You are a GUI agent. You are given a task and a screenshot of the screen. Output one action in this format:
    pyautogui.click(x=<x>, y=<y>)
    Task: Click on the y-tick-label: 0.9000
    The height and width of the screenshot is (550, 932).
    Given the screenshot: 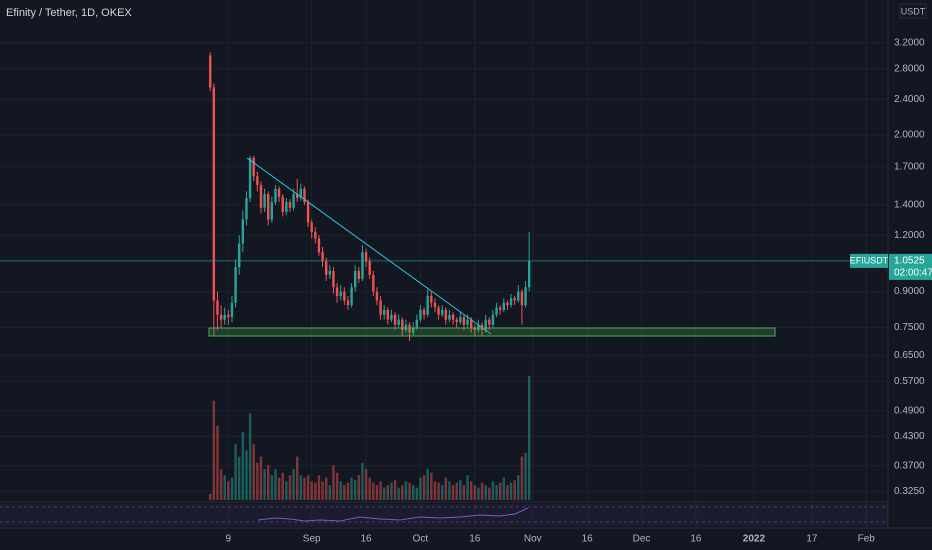 What is the action you would take?
    pyautogui.click(x=909, y=291)
    